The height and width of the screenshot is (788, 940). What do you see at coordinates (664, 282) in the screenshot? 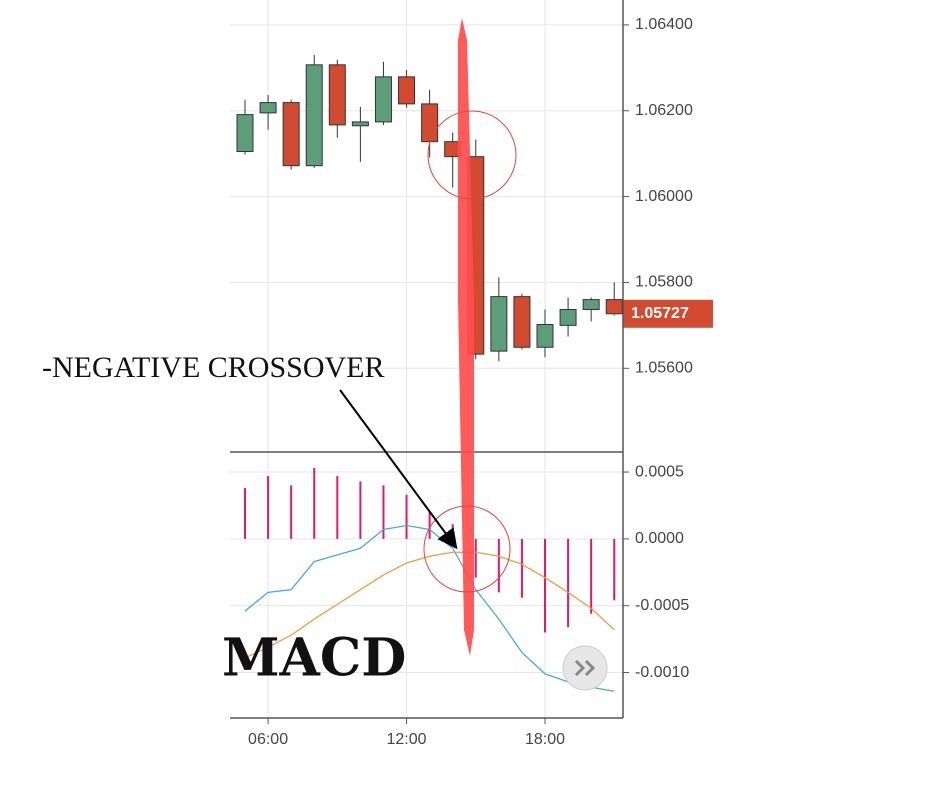
I see `y-tick-label: 1.05800` at bounding box center [664, 282].